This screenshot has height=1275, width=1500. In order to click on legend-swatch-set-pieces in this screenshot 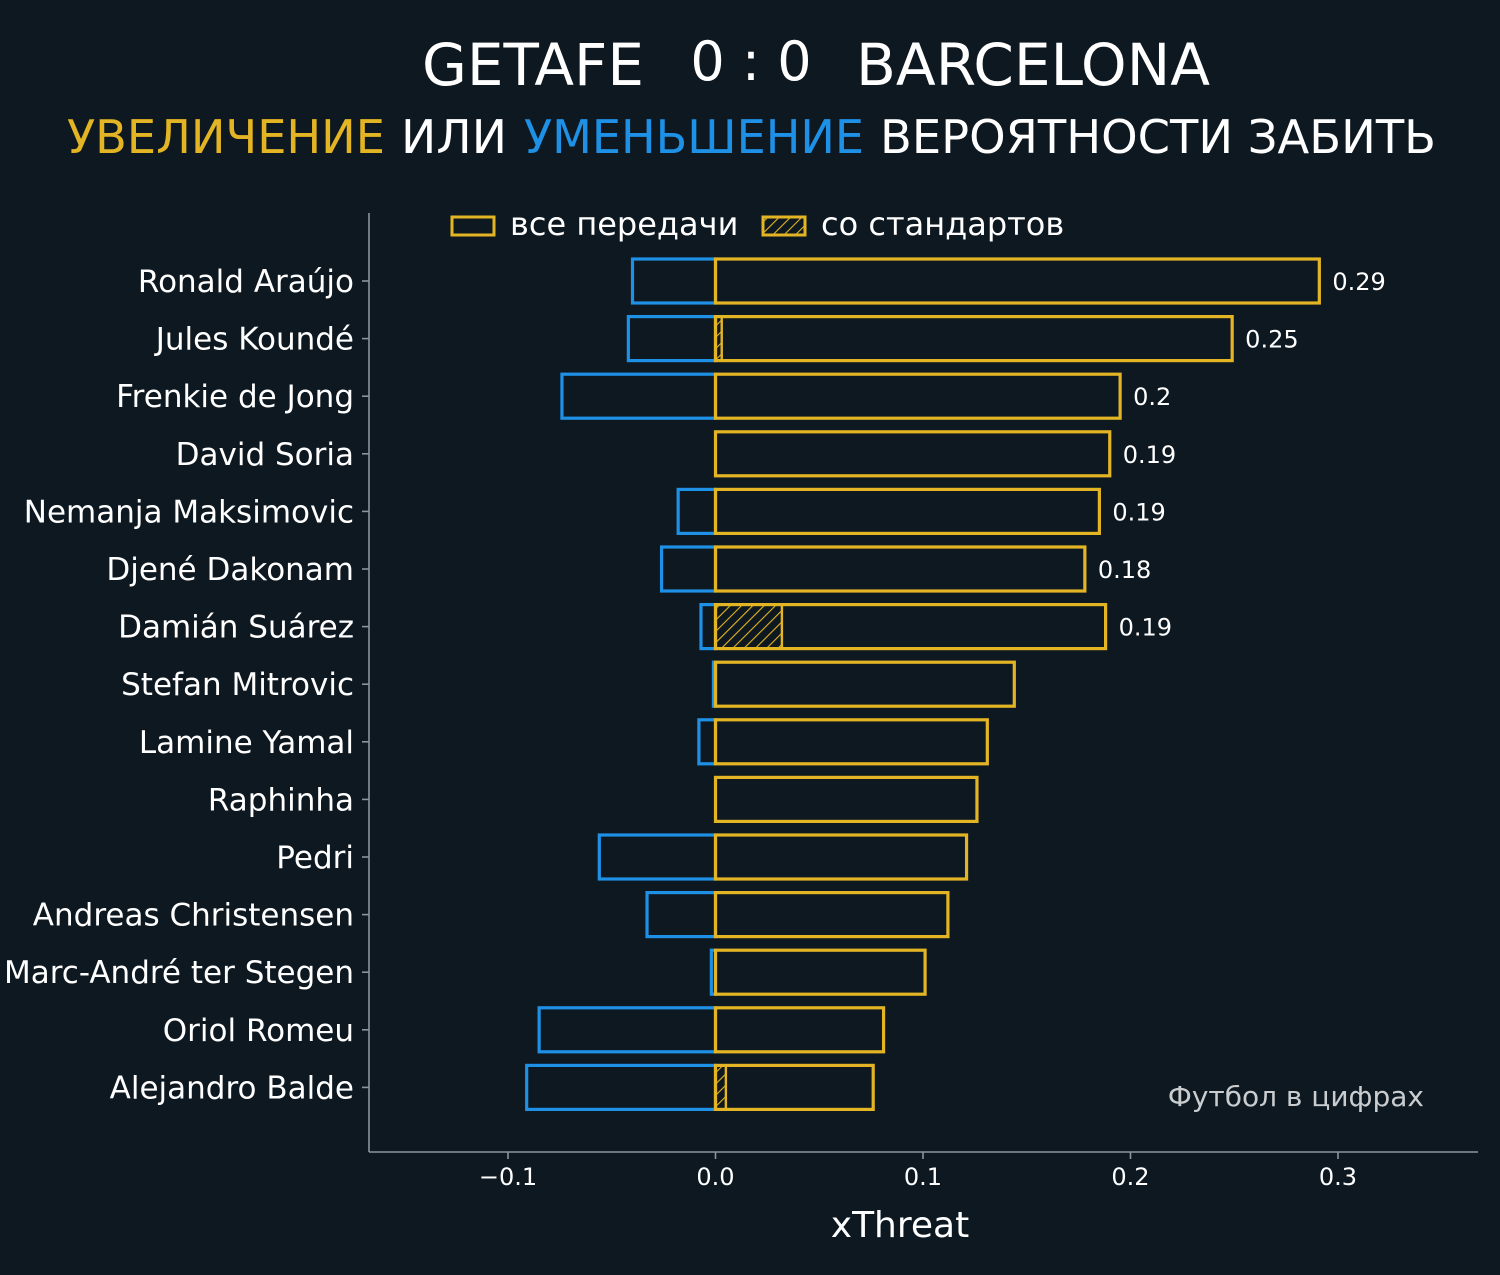, I will do `click(784, 226)`.